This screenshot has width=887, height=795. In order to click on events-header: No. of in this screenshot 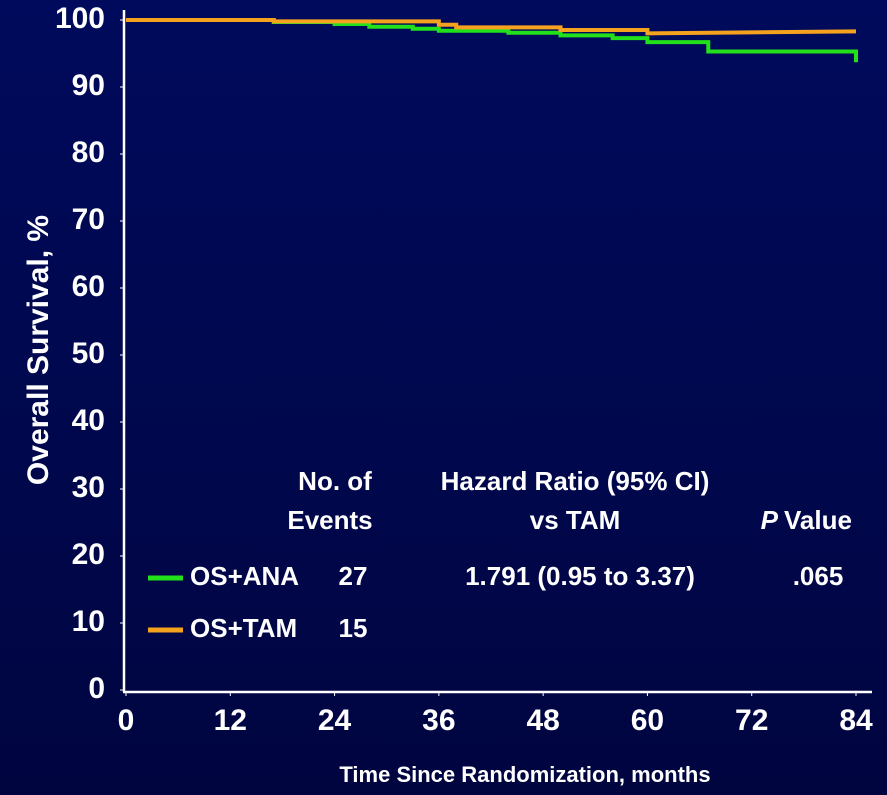, I will do `click(335, 481)`.